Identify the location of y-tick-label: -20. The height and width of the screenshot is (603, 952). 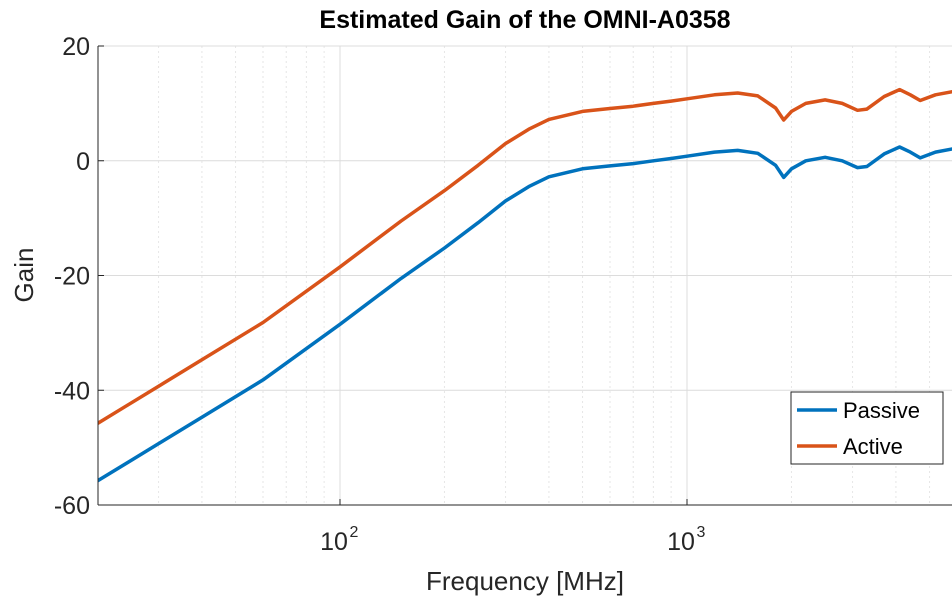
(72, 277).